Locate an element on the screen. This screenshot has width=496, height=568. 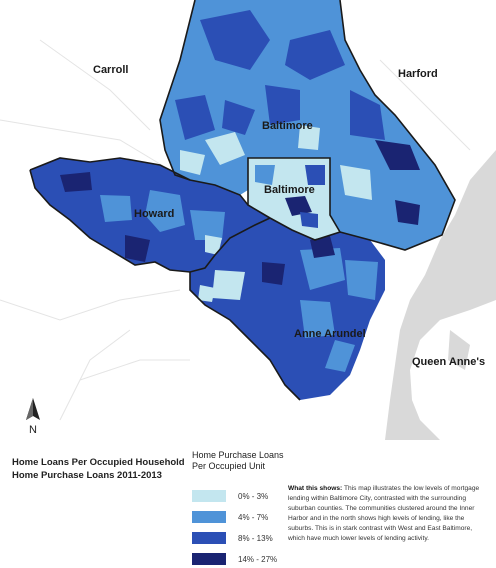
map-title-line2: Home Purchase Loans 2011-2013 is located at coordinates (87, 475).